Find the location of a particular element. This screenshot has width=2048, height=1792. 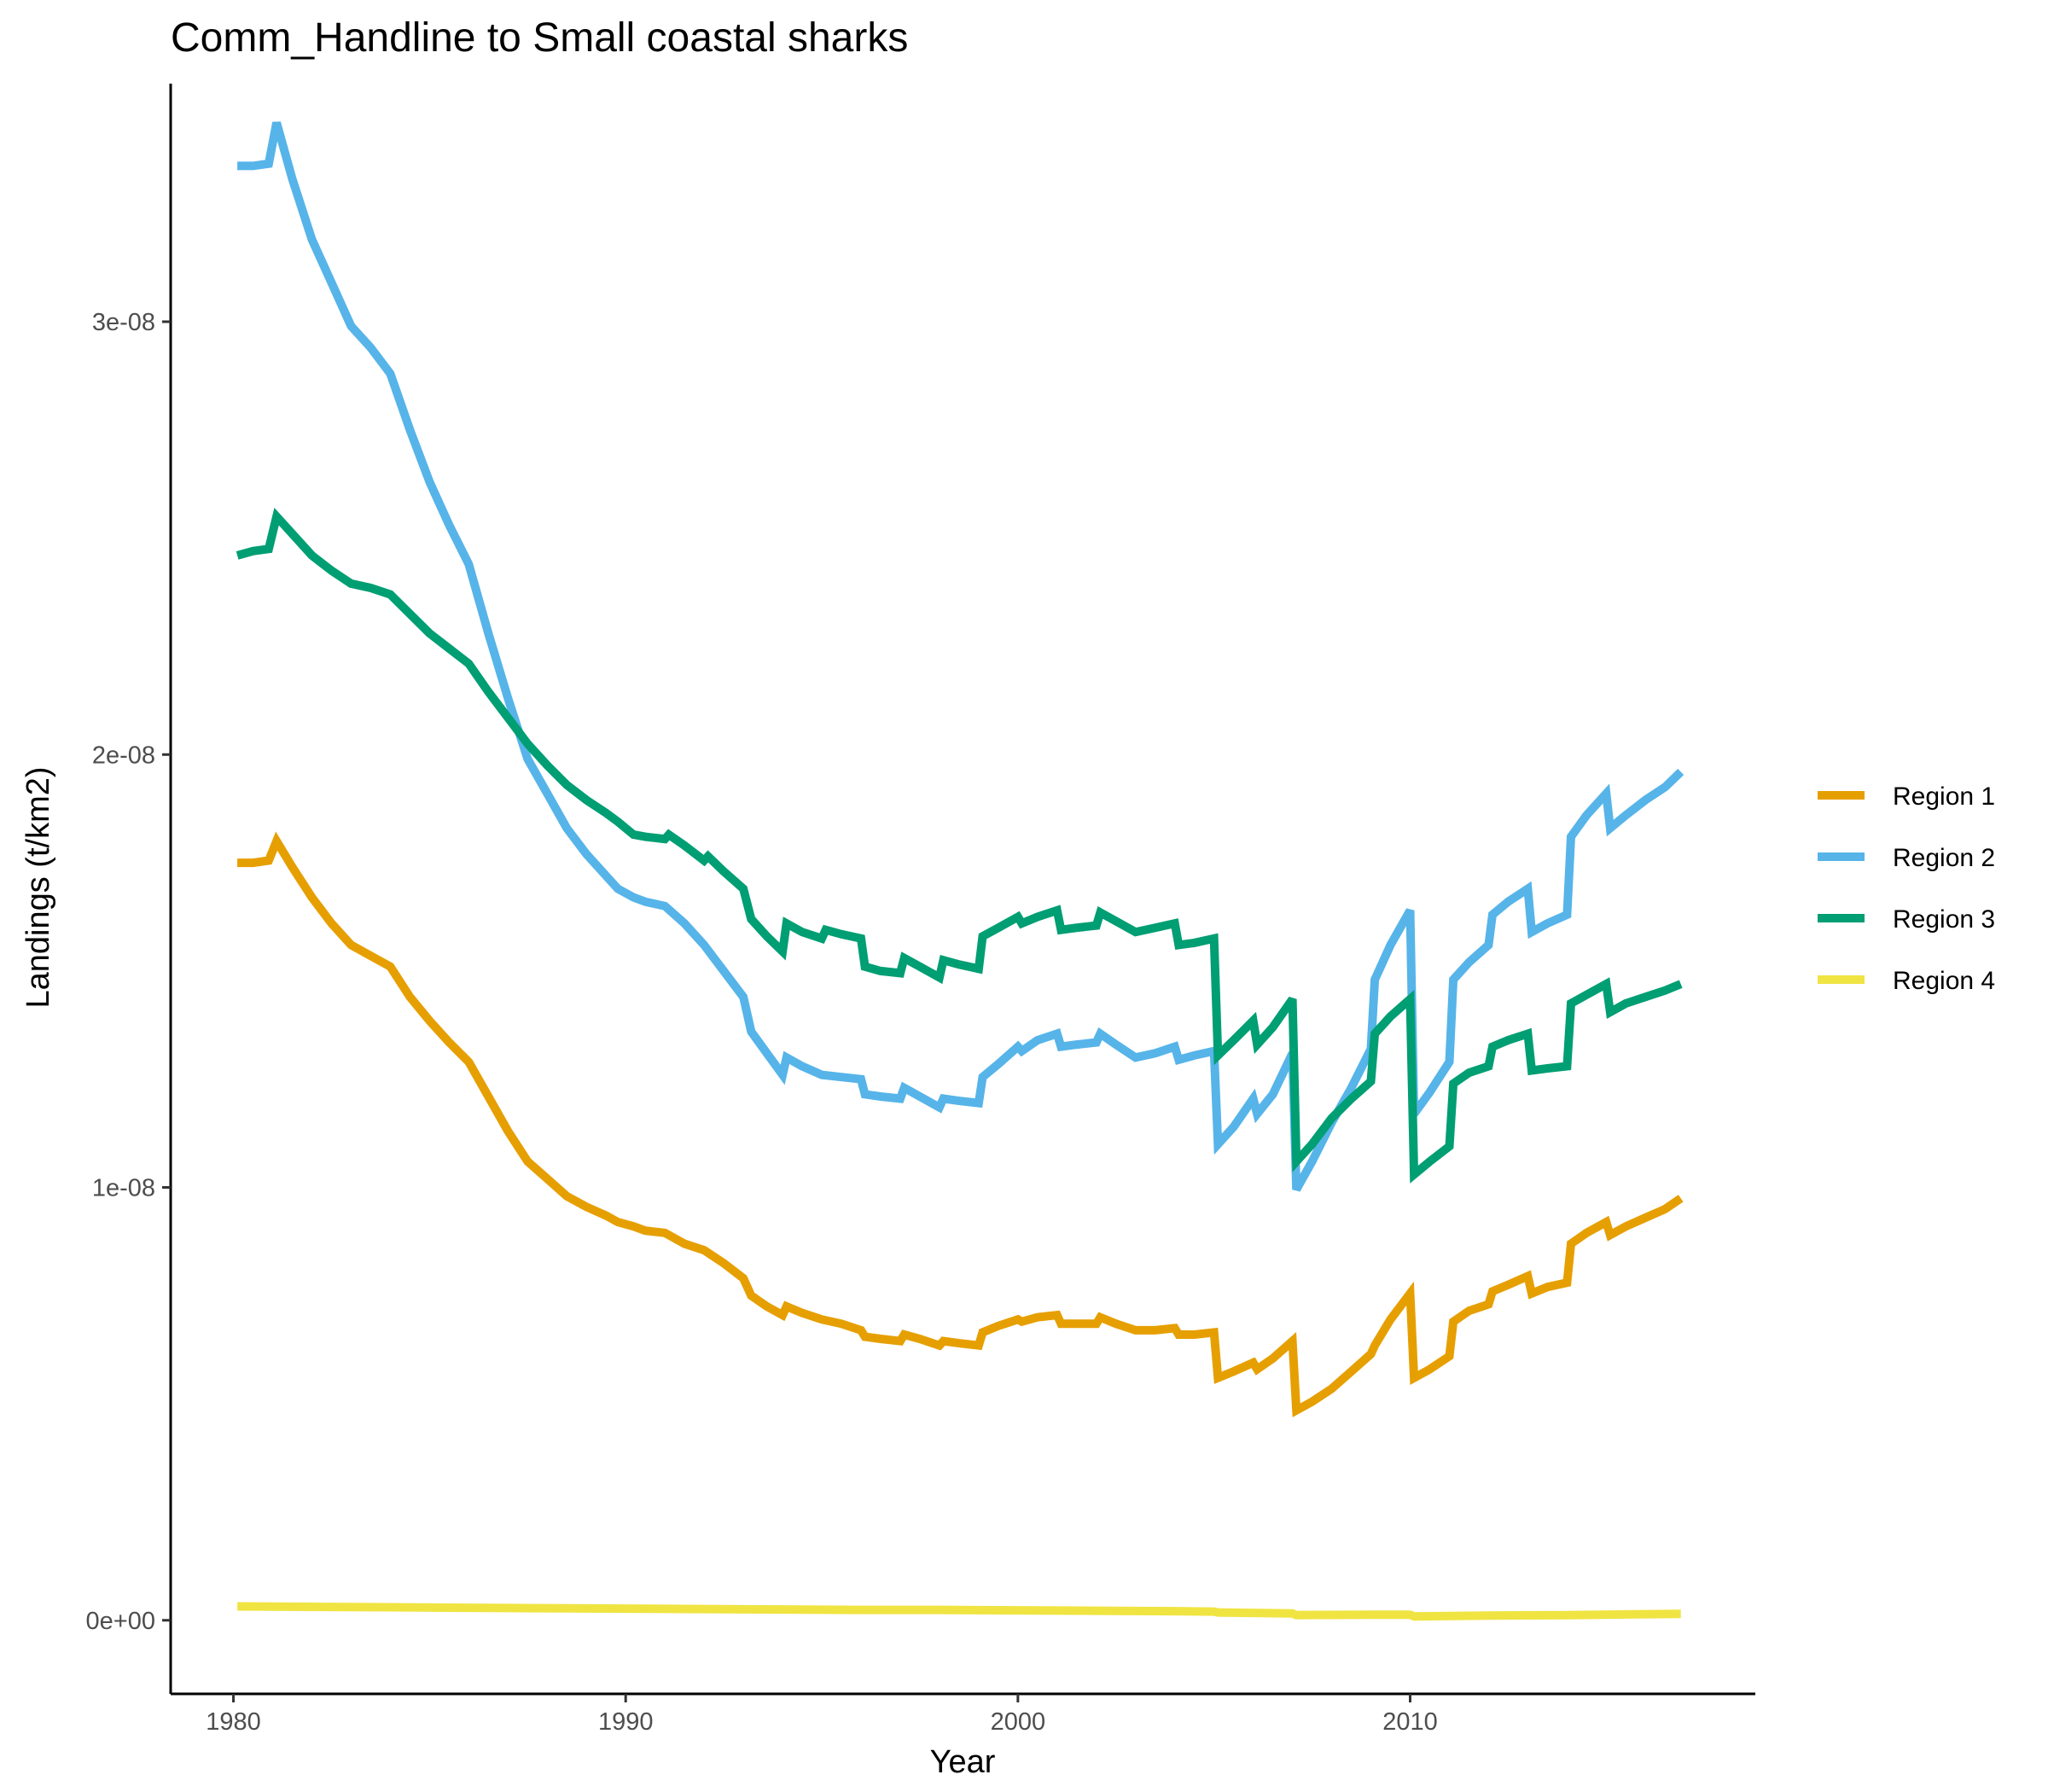

y-tick-label: 1e-08 is located at coordinates (124, 1188).